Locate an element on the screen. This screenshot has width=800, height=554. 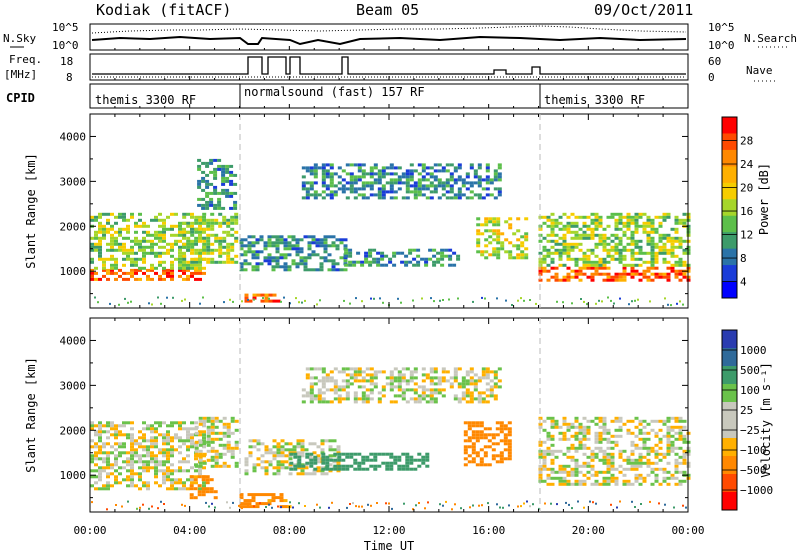
echo-band is located at coordinates (148, 274).